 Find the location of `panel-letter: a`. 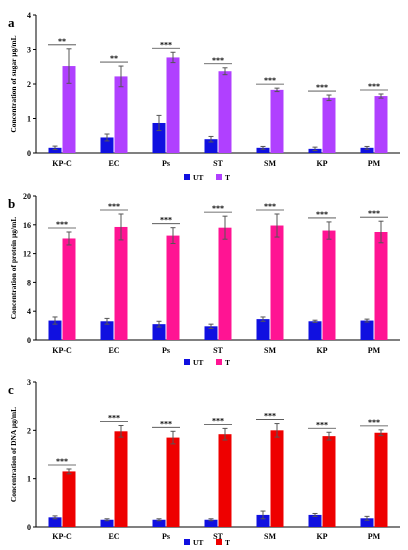

panel-letter: a is located at coordinates (11, 22).